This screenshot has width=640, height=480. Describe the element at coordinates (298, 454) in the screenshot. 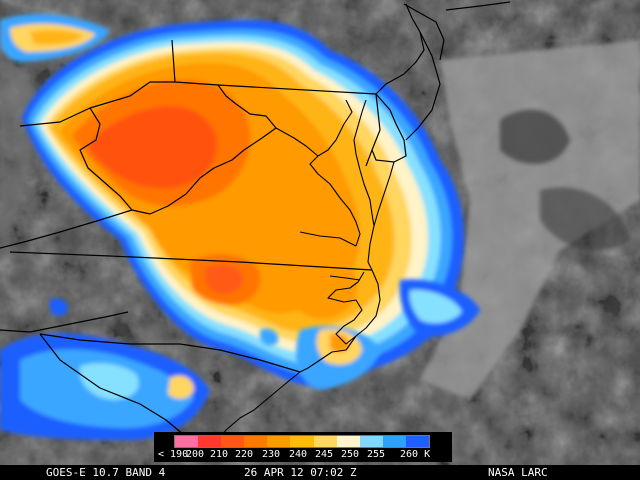

I see `color-scale-label: 240` at that location.